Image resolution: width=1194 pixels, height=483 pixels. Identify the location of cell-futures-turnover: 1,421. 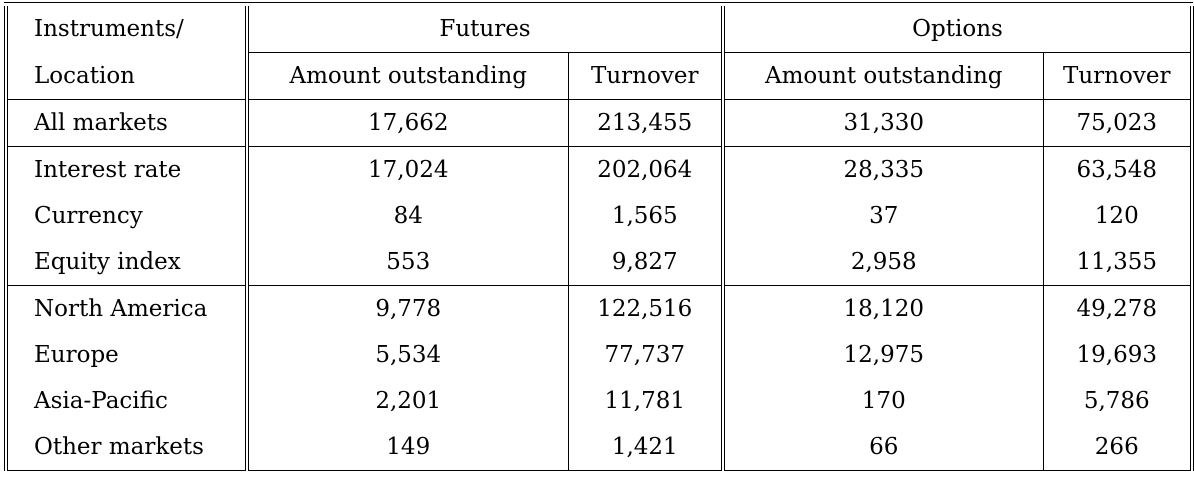
(646, 447).